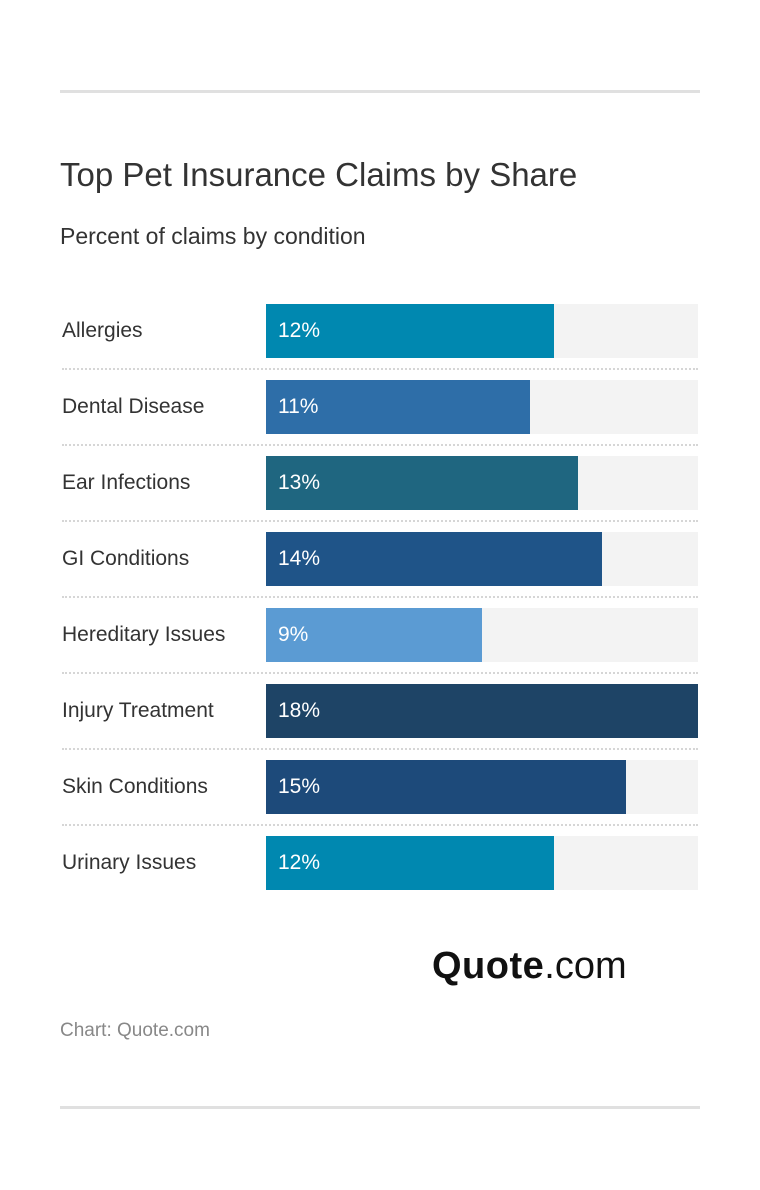 The height and width of the screenshot is (1190, 760). What do you see at coordinates (133, 406) in the screenshot?
I see `category-label: Dental Disease` at bounding box center [133, 406].